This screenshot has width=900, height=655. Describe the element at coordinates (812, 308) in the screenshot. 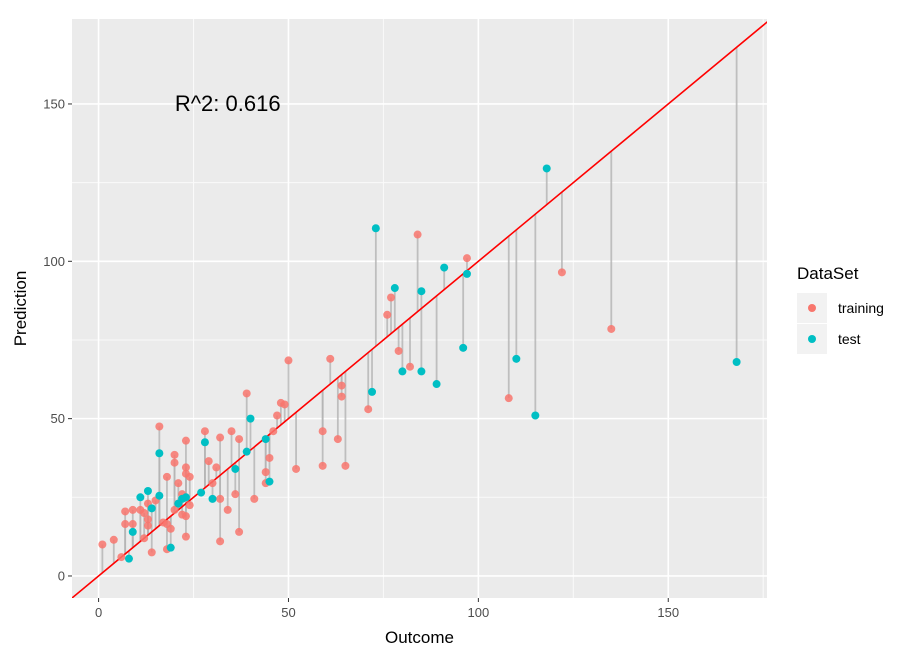

I see `legend-swatch-training` at that location.